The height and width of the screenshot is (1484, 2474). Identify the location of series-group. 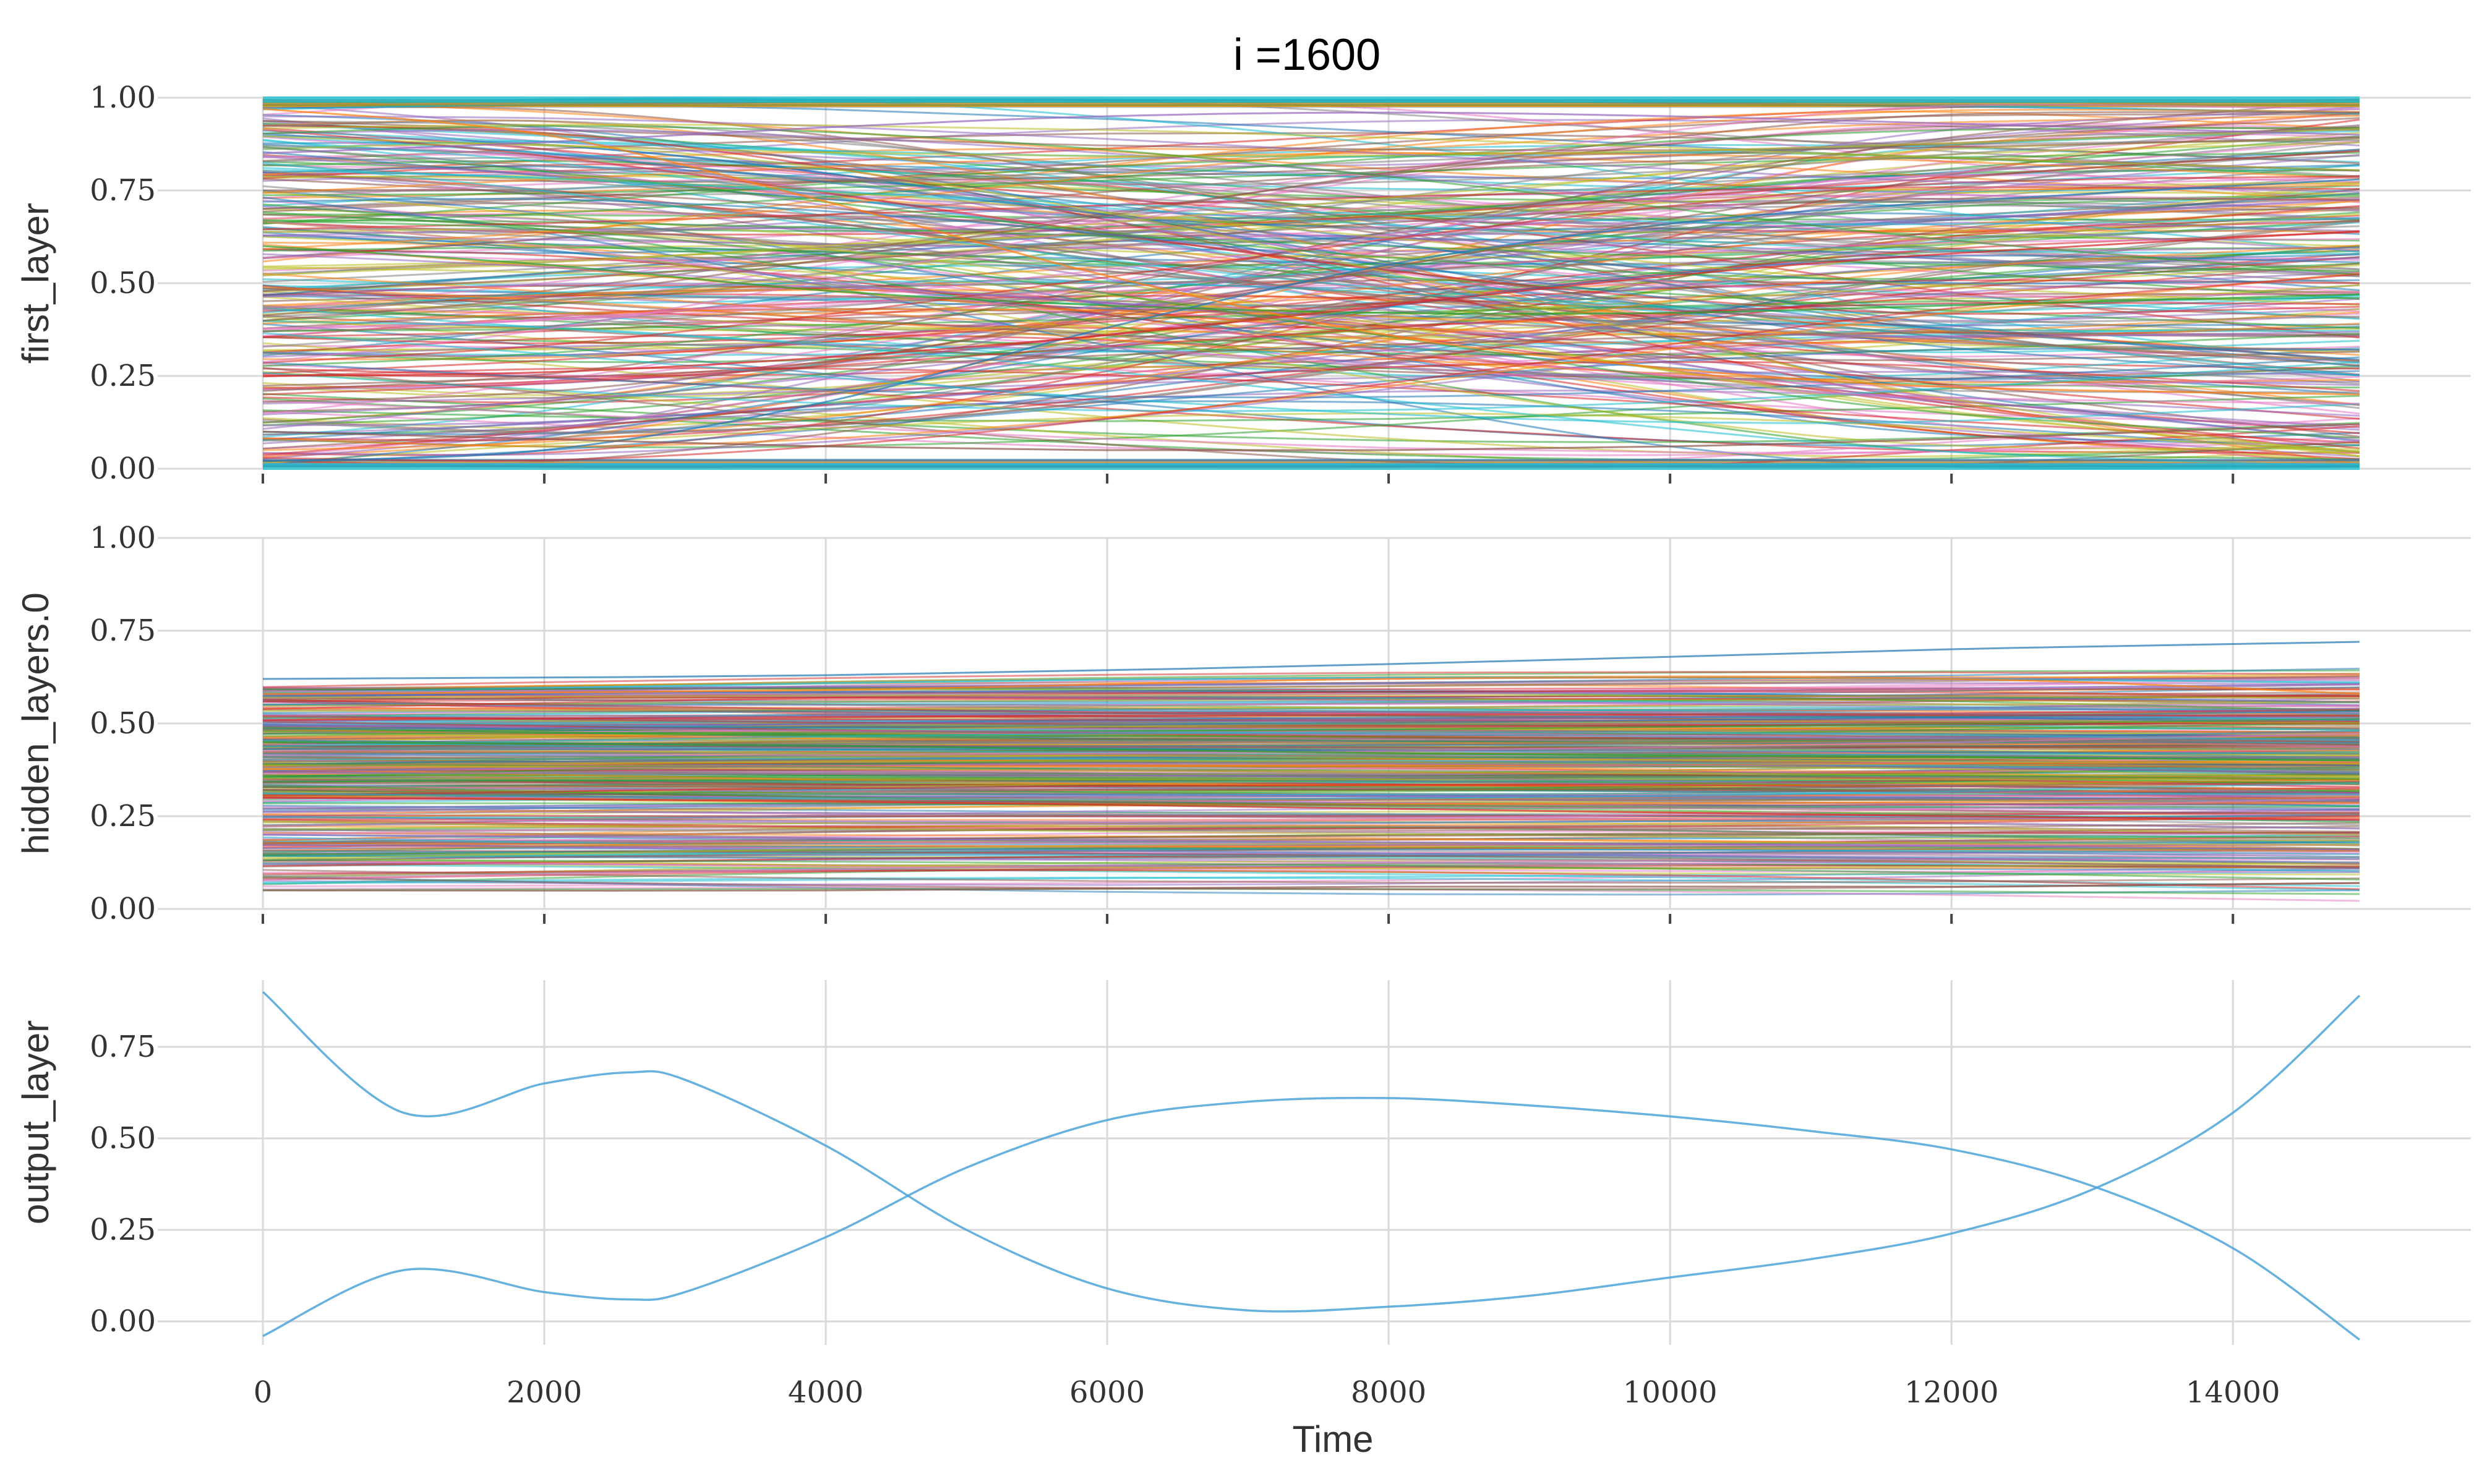
(1311, 771).